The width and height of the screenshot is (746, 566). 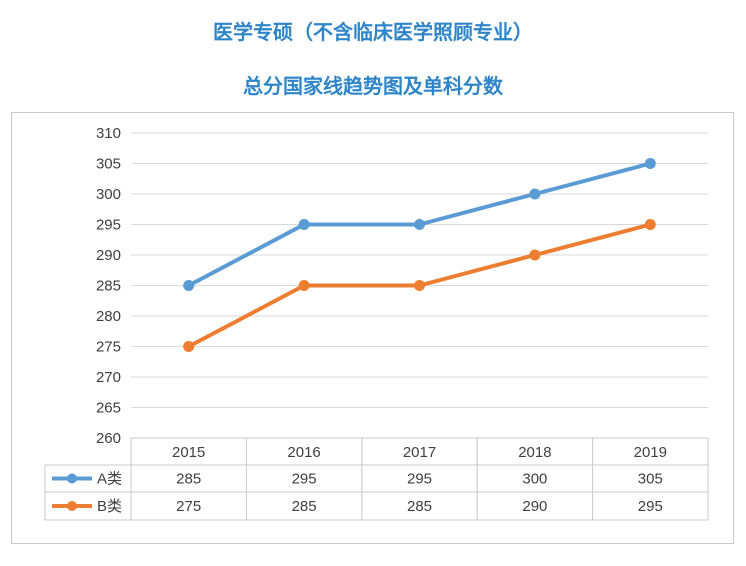 What do you see at coordinates (109, 479) in the screenshot?
I see `legend-label: A类` at bounding box center [109, 479].